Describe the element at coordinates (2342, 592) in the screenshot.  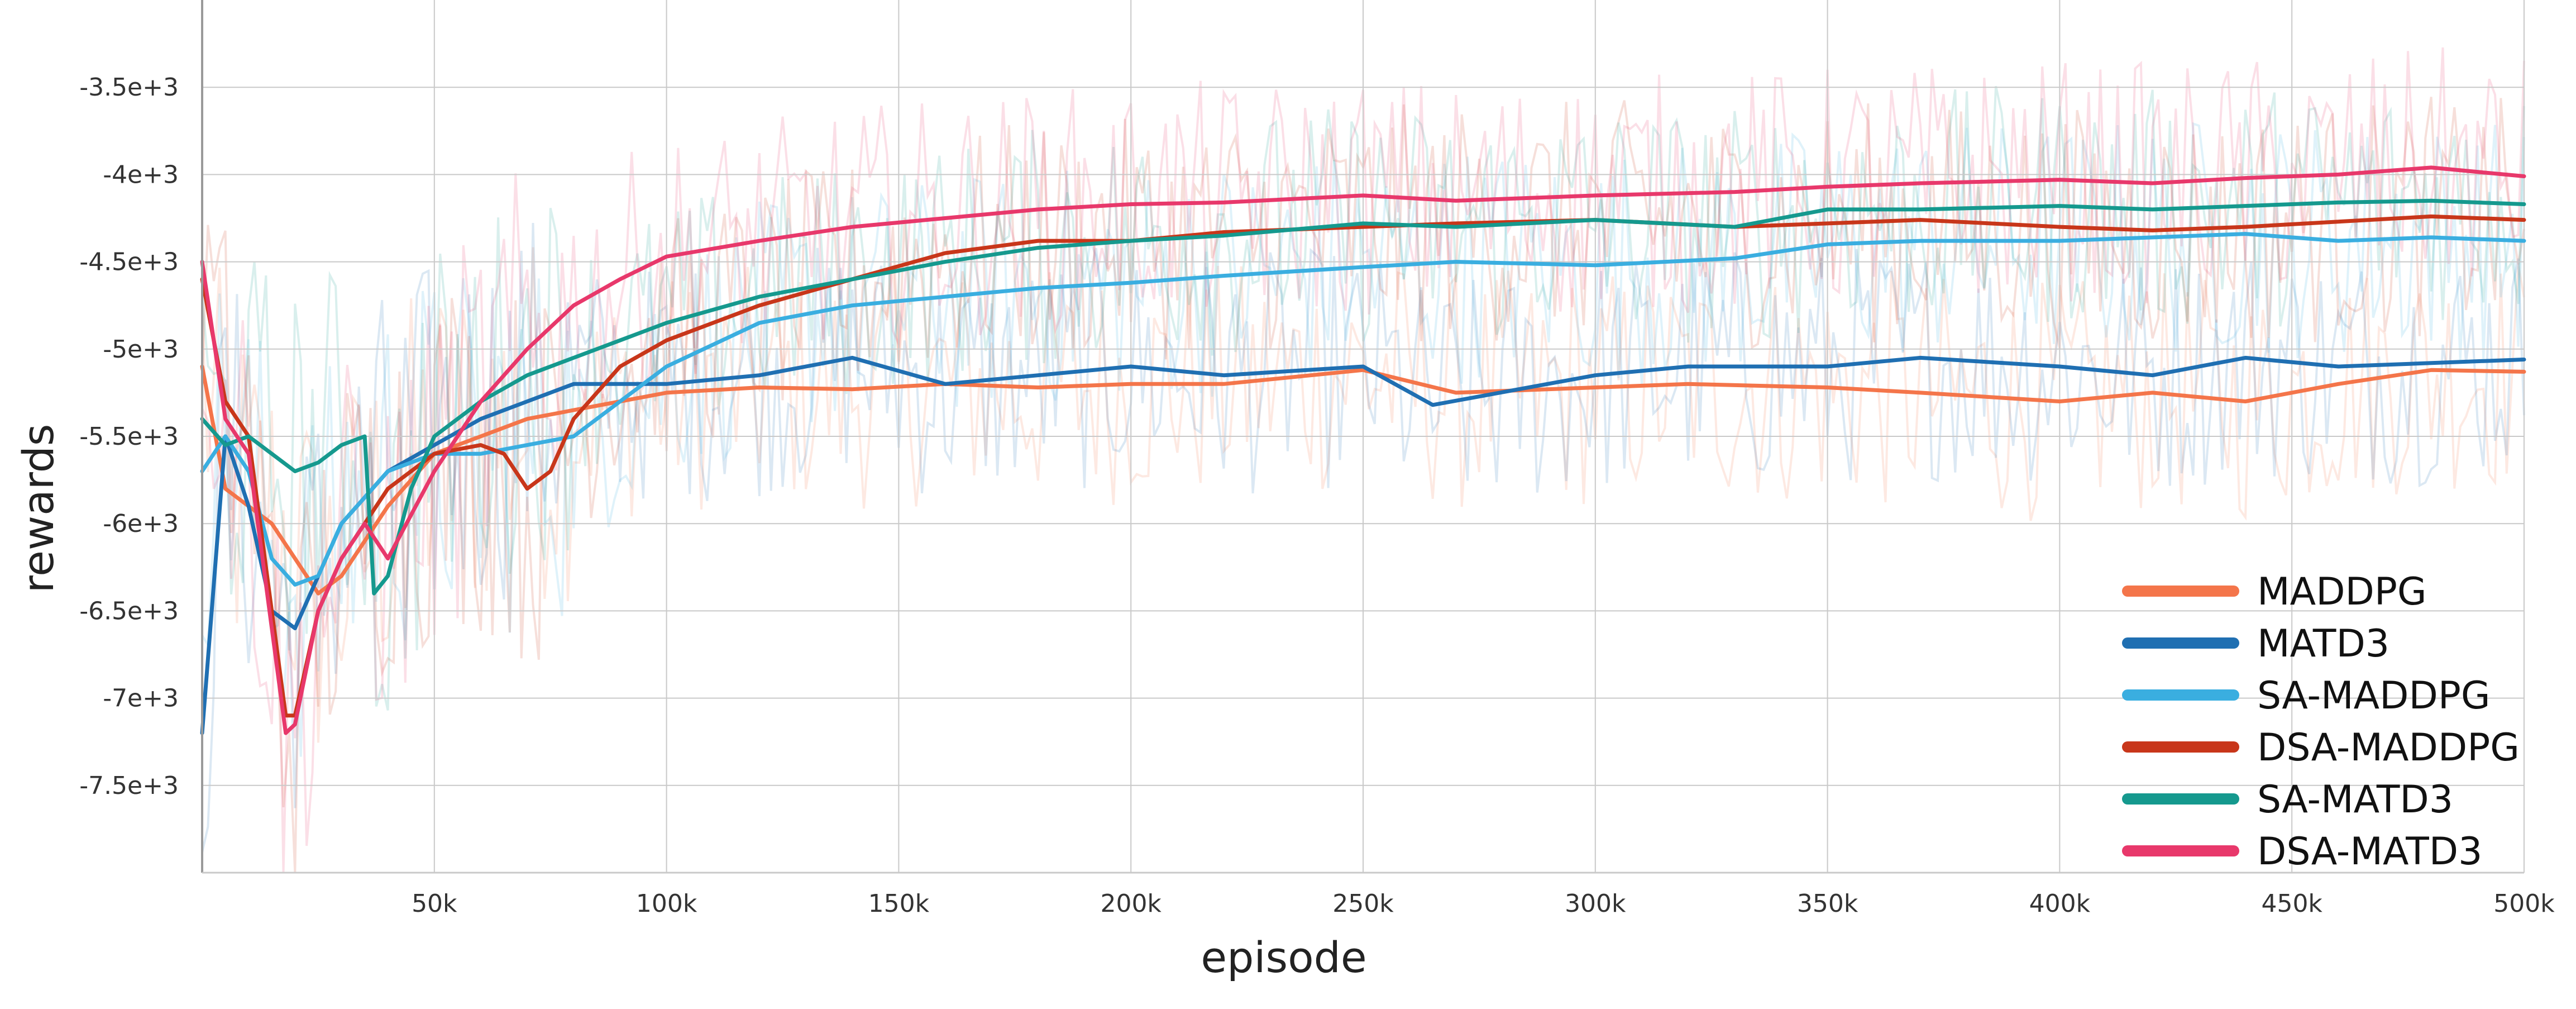
I see `legend-label-maddpg: MADDPG` at that location.